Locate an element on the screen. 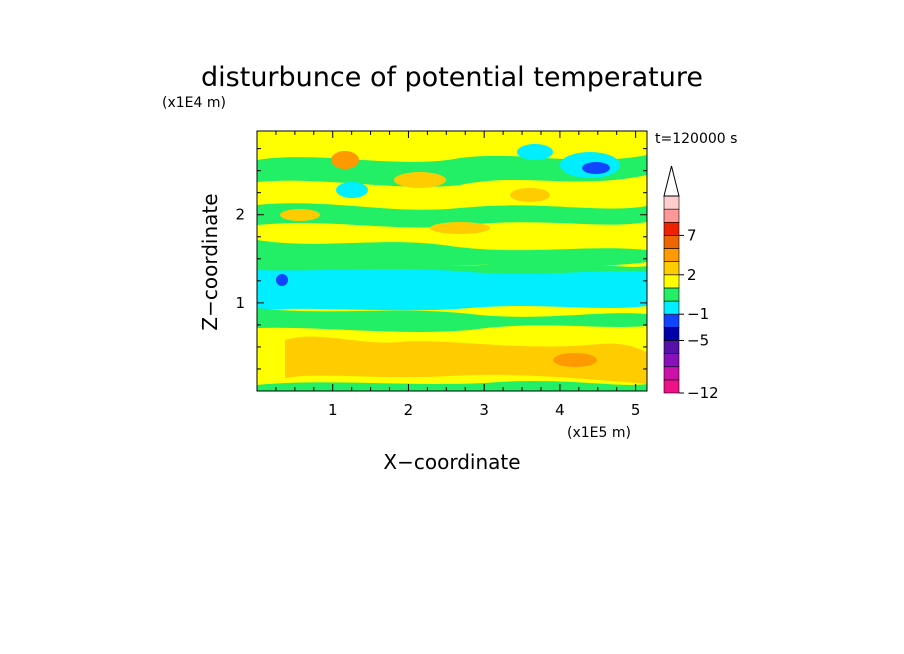  x-tick-label: 5 is located at coordinates (636, 410).